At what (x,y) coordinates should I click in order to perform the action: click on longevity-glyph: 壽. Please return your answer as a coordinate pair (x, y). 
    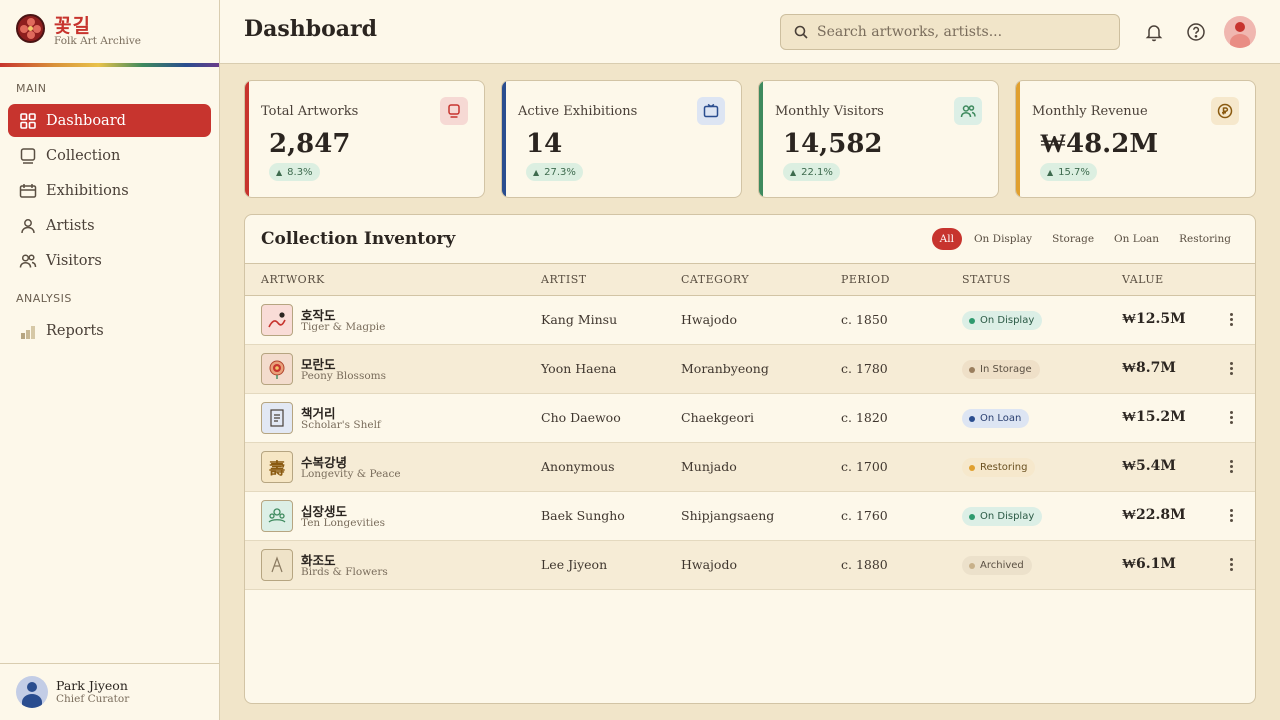
    Looking at the image, I should click on (276, 468).